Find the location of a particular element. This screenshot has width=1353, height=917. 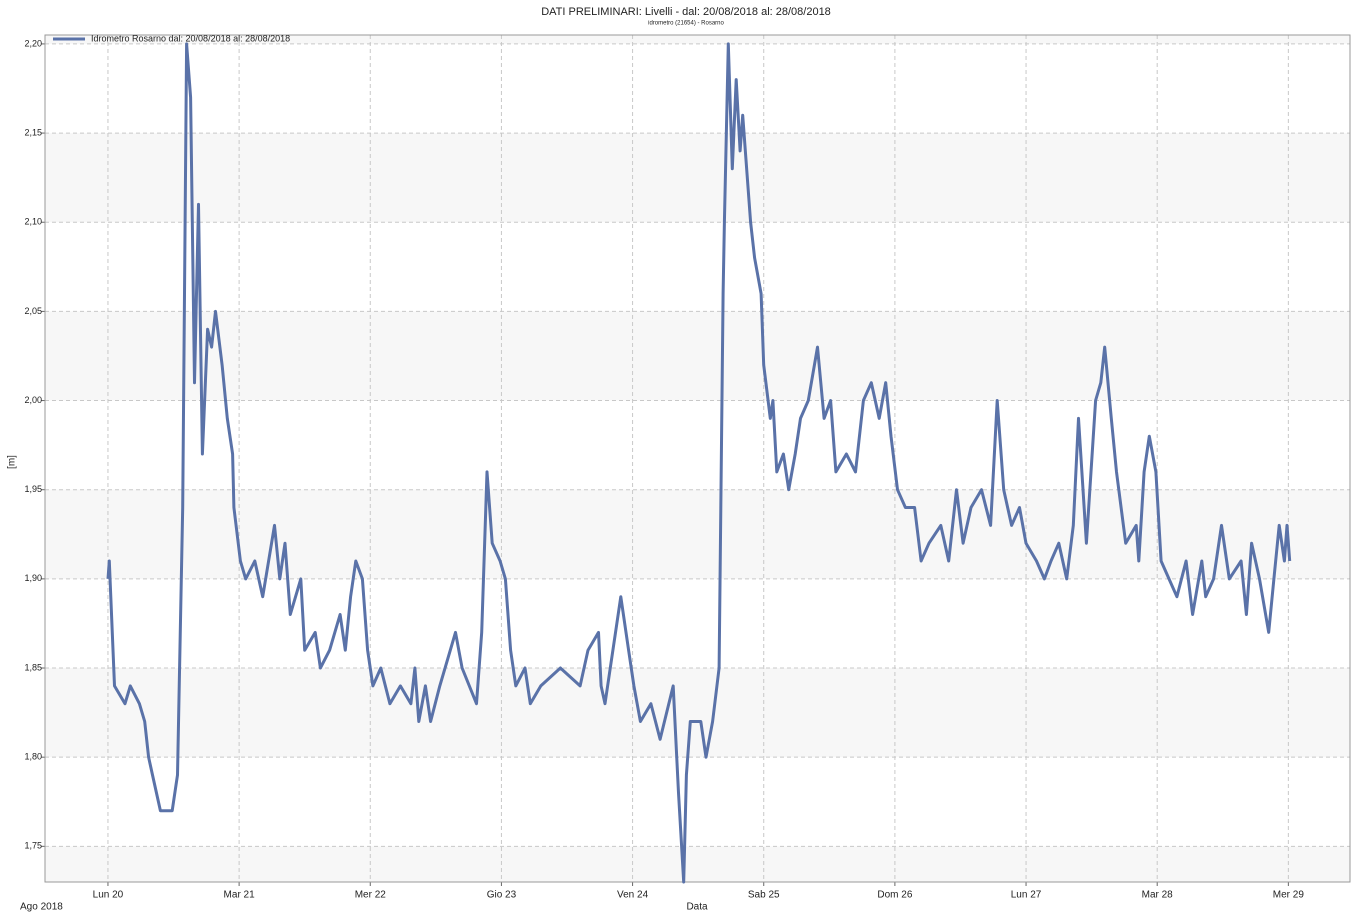

x-tick-label: Mar 21 is located at coordinates (240, 895).